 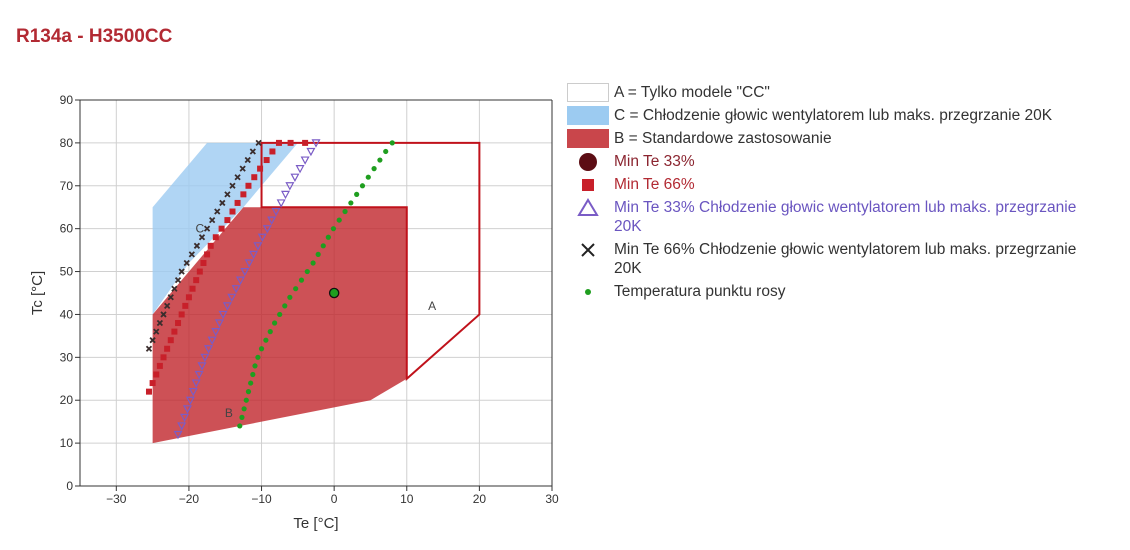 I want to click on x-tick-label: 20, so click(x=480, y=499).